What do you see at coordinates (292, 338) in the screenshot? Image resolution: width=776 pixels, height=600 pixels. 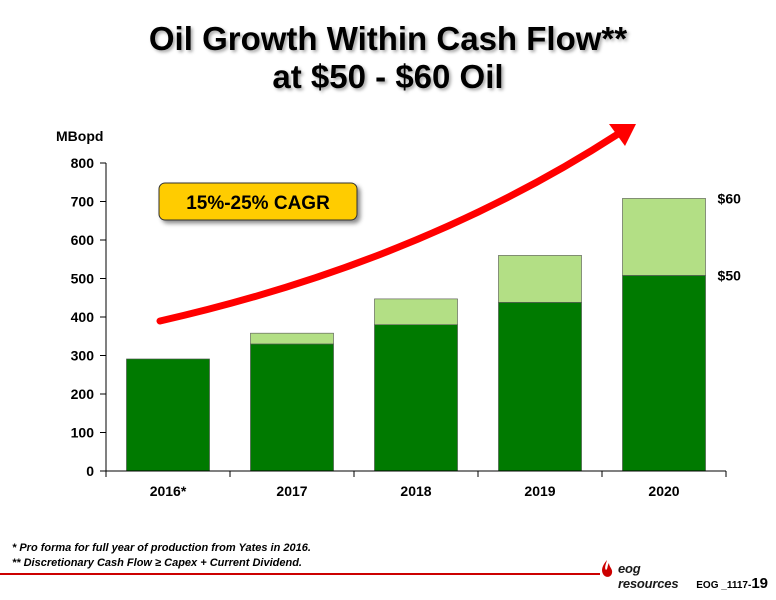 I see `bar-upper-2017` at bounding box center [292, 338].